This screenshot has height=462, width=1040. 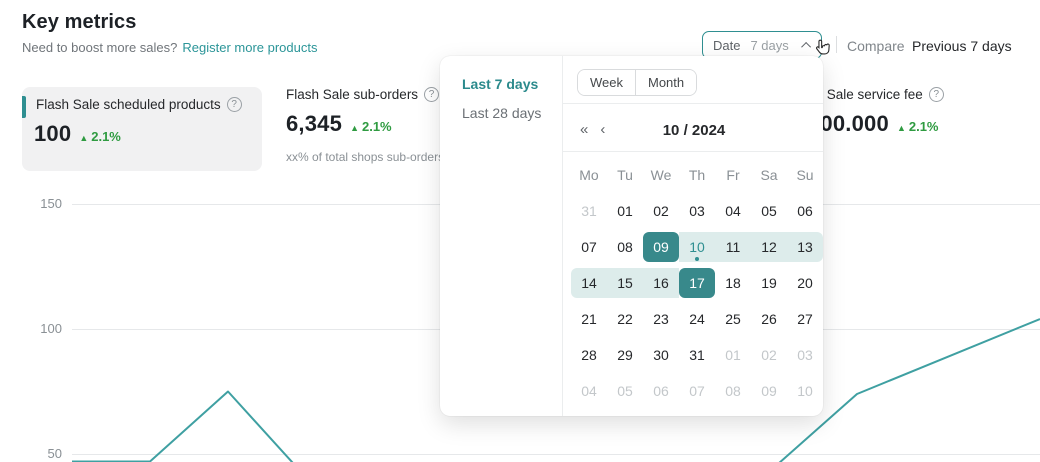 I want to click on calendar-week-row-1: 31 01 02 03 04 05 06, so click(x=697, y=211).